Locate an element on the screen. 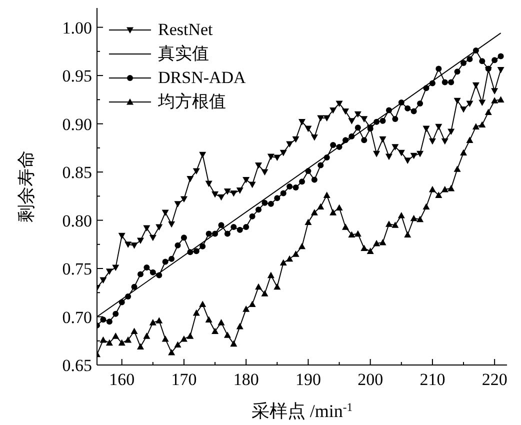 Image resolution: width=521 pixels, height=425 pixels. x-tick-label: 180 is located at coordinates (246, 379).